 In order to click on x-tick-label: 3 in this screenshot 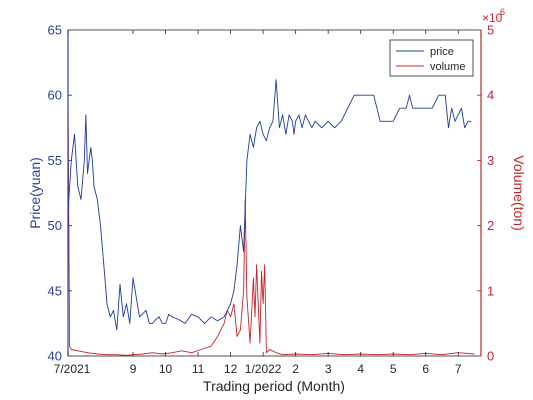, I will do `click(328, 369)`.